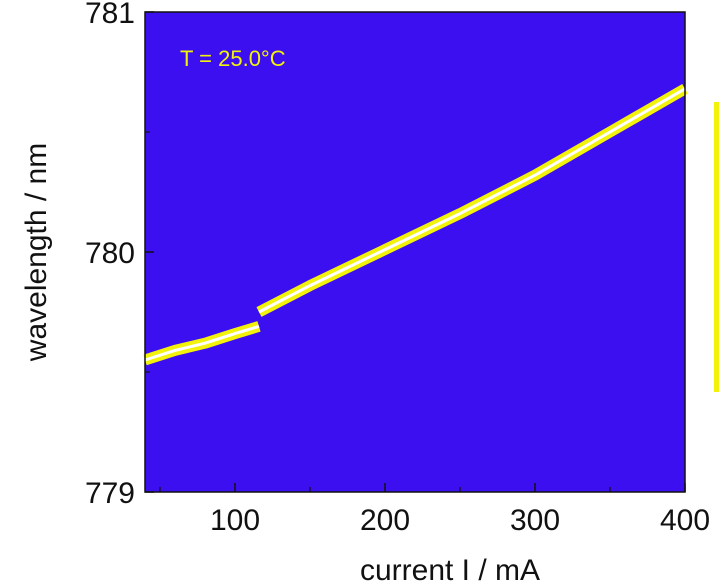 This screenshot has height=586, width=719. I want to click on x-axis-label: current I / mA, so click(450, 570).